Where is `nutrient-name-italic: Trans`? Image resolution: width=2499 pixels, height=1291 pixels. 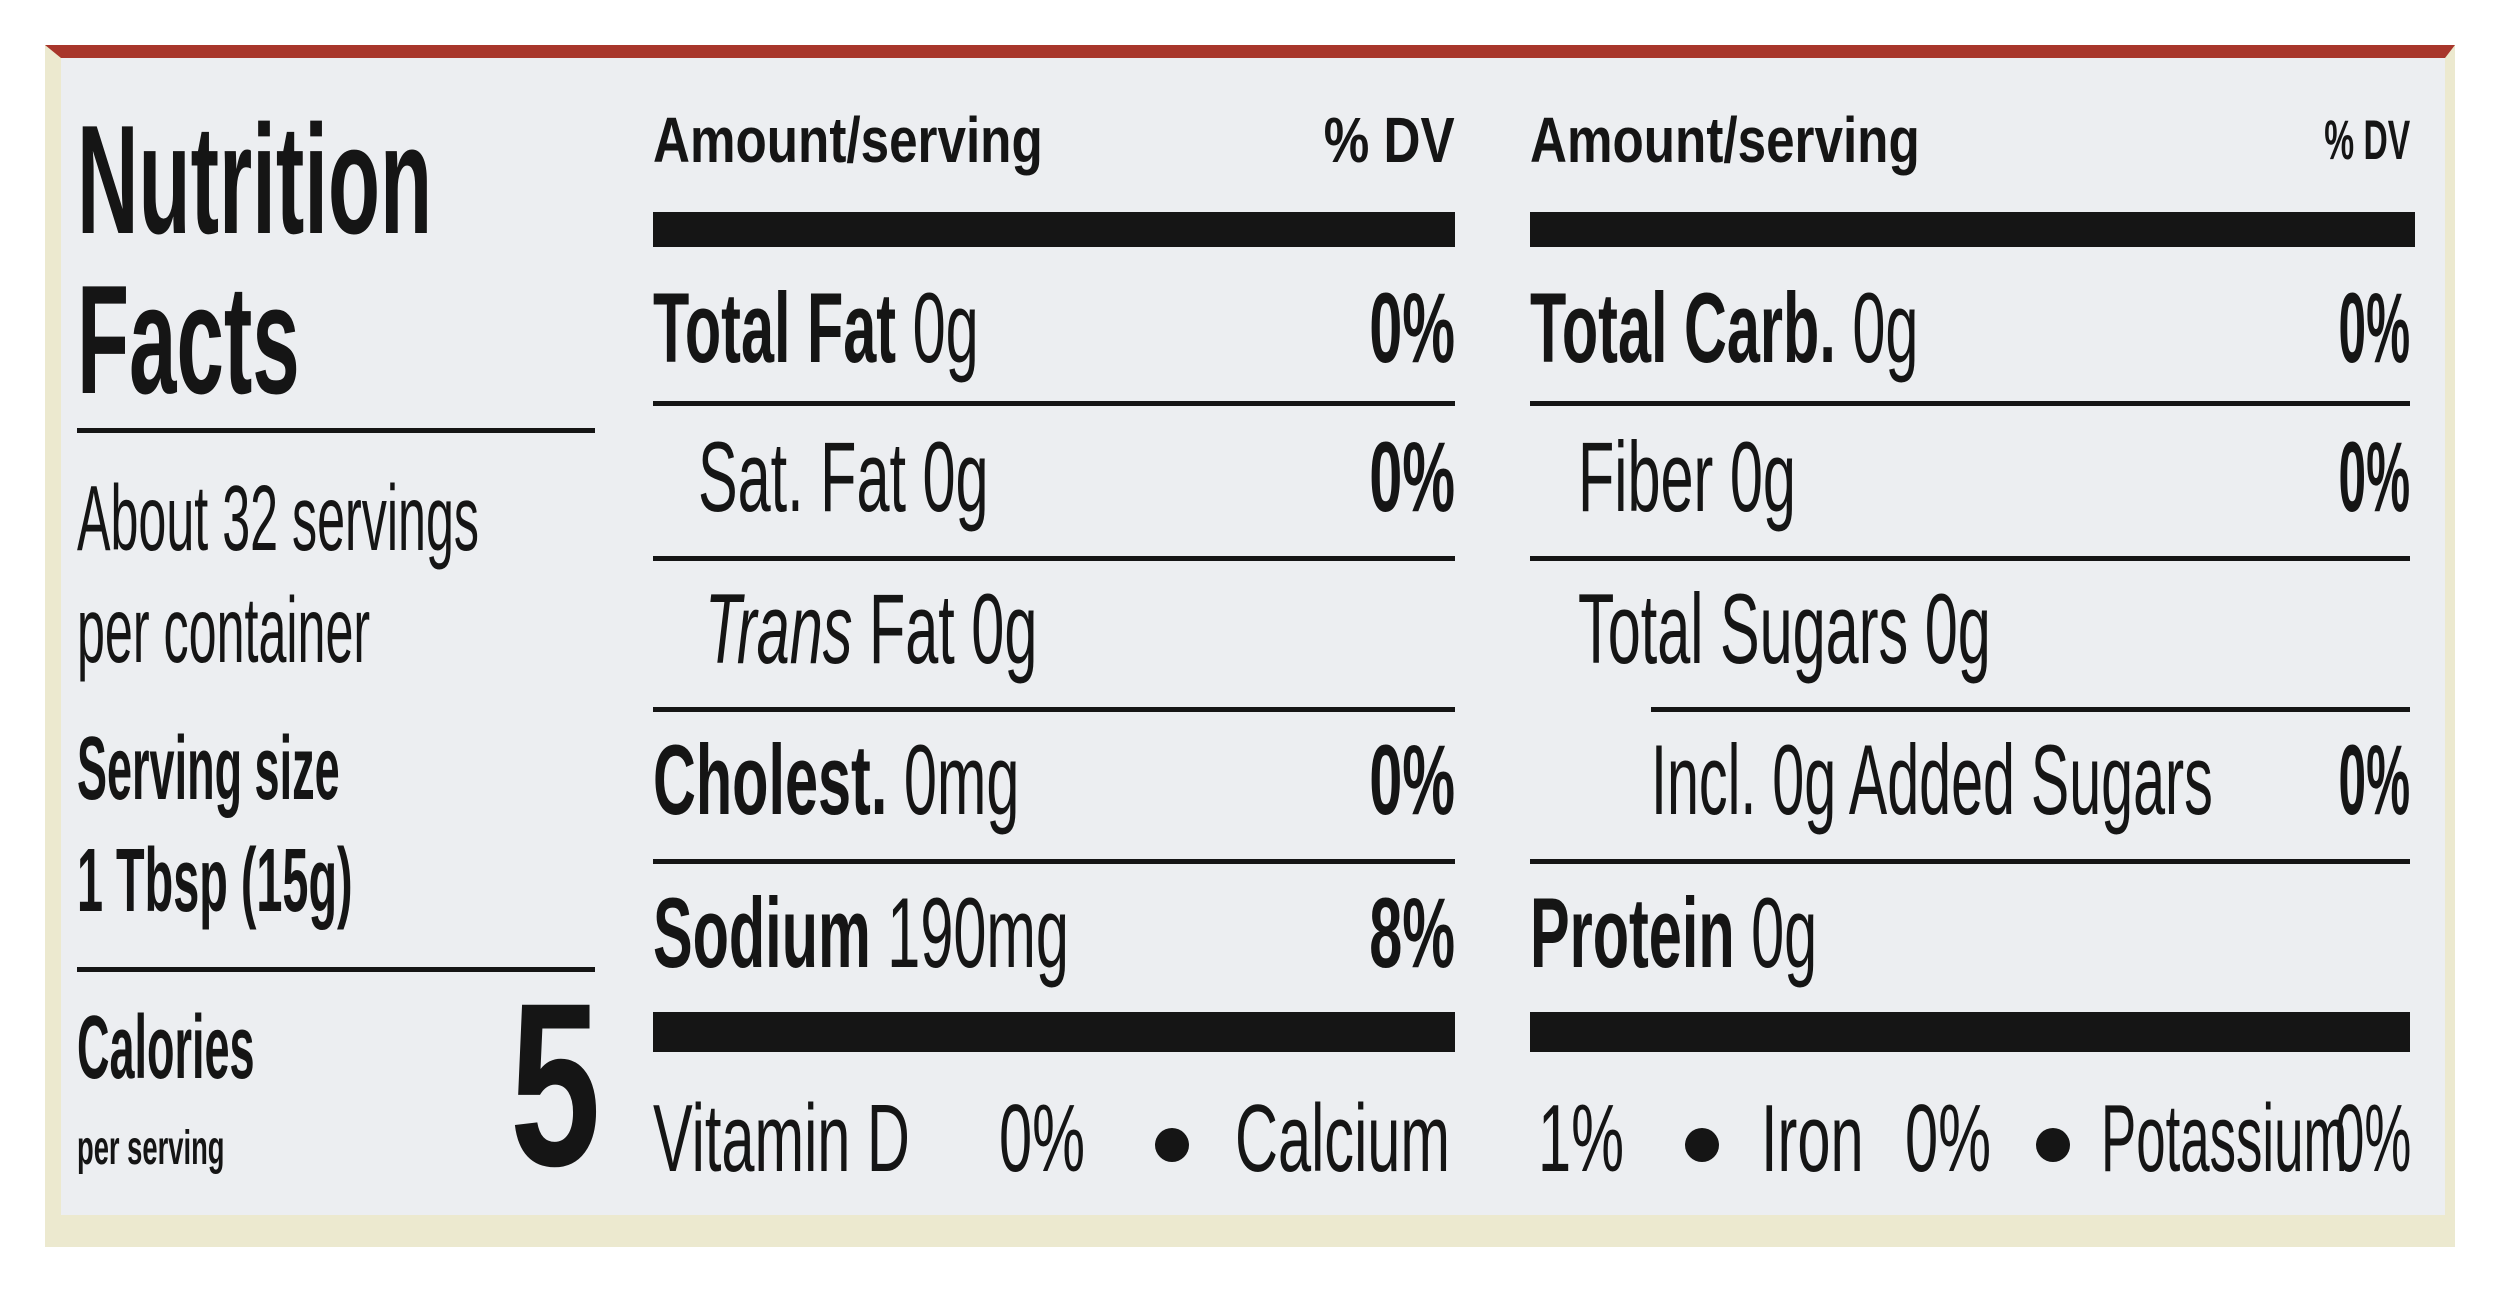
nutrient-name-italic: Trans is located at coordinates (779, 628).